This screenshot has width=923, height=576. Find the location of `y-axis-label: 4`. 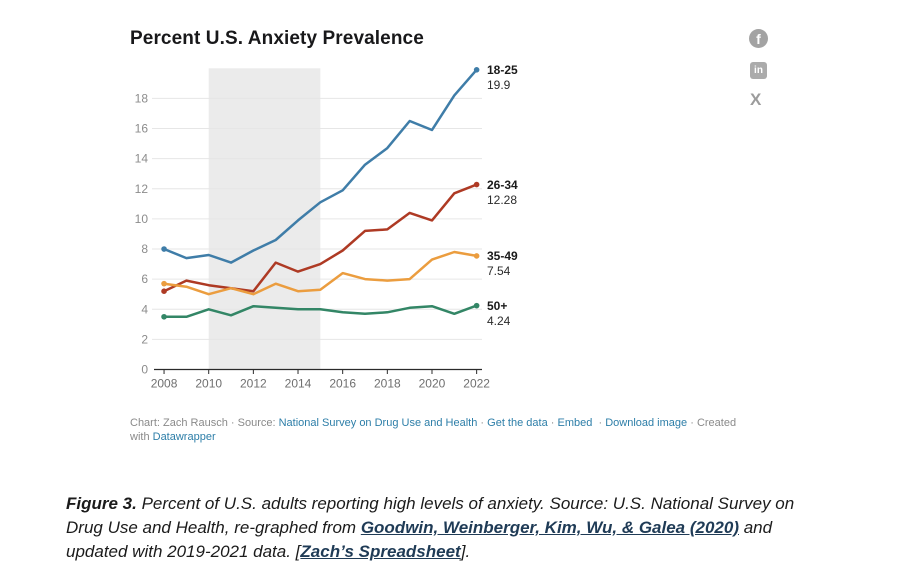

y-axis-label: 4 is located at coordinates (144, 309).